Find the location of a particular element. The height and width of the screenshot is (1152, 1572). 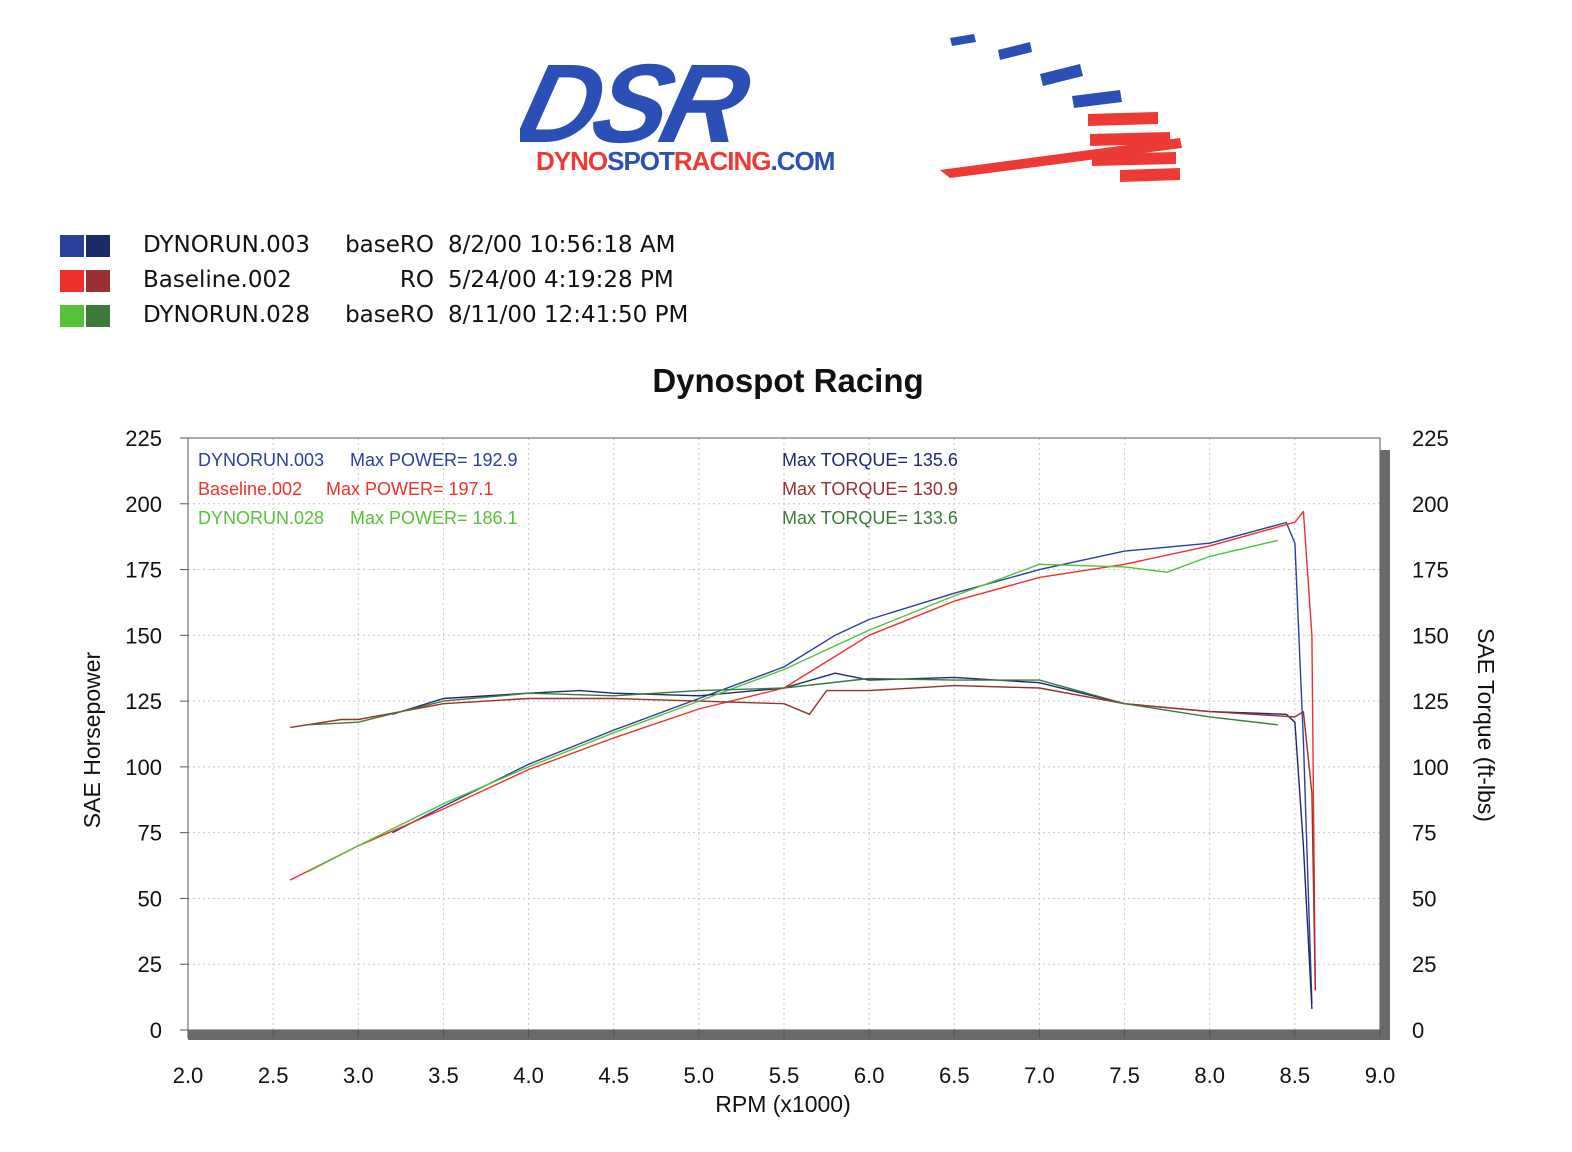

y2-tick-label: 50 is located at coordinates (1424, 898).